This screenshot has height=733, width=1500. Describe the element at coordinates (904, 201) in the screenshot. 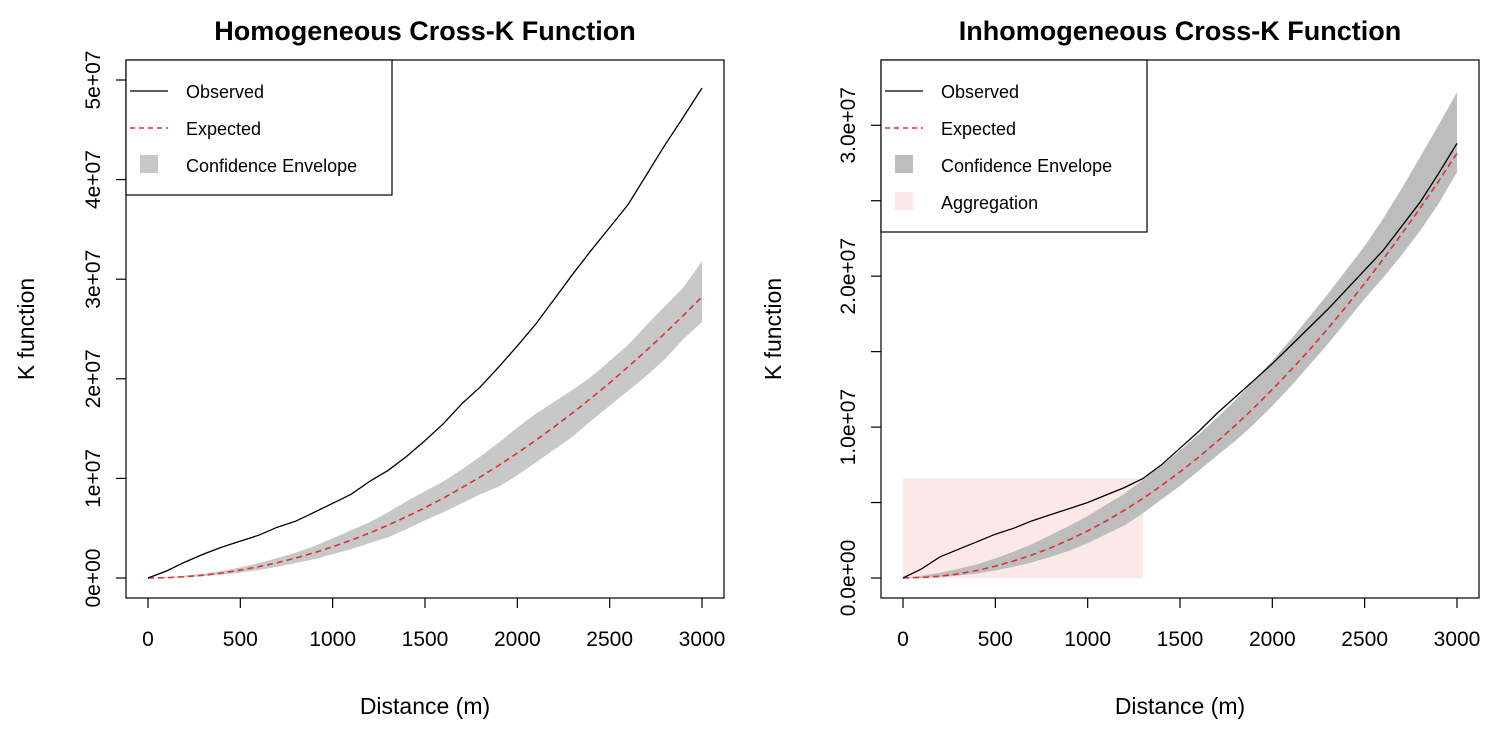

I see `legend-key-aggregation` at that location.